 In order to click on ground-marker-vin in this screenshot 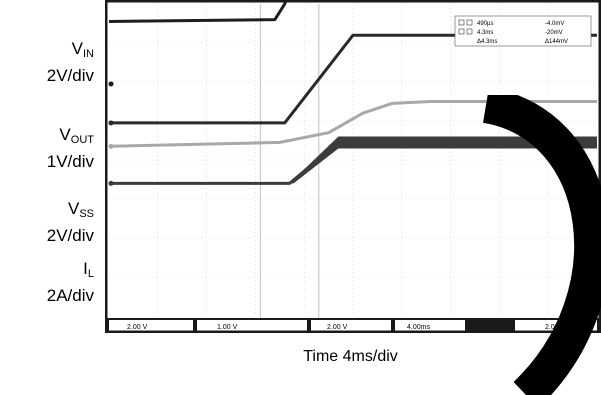, I will do `click(111, 84)`.